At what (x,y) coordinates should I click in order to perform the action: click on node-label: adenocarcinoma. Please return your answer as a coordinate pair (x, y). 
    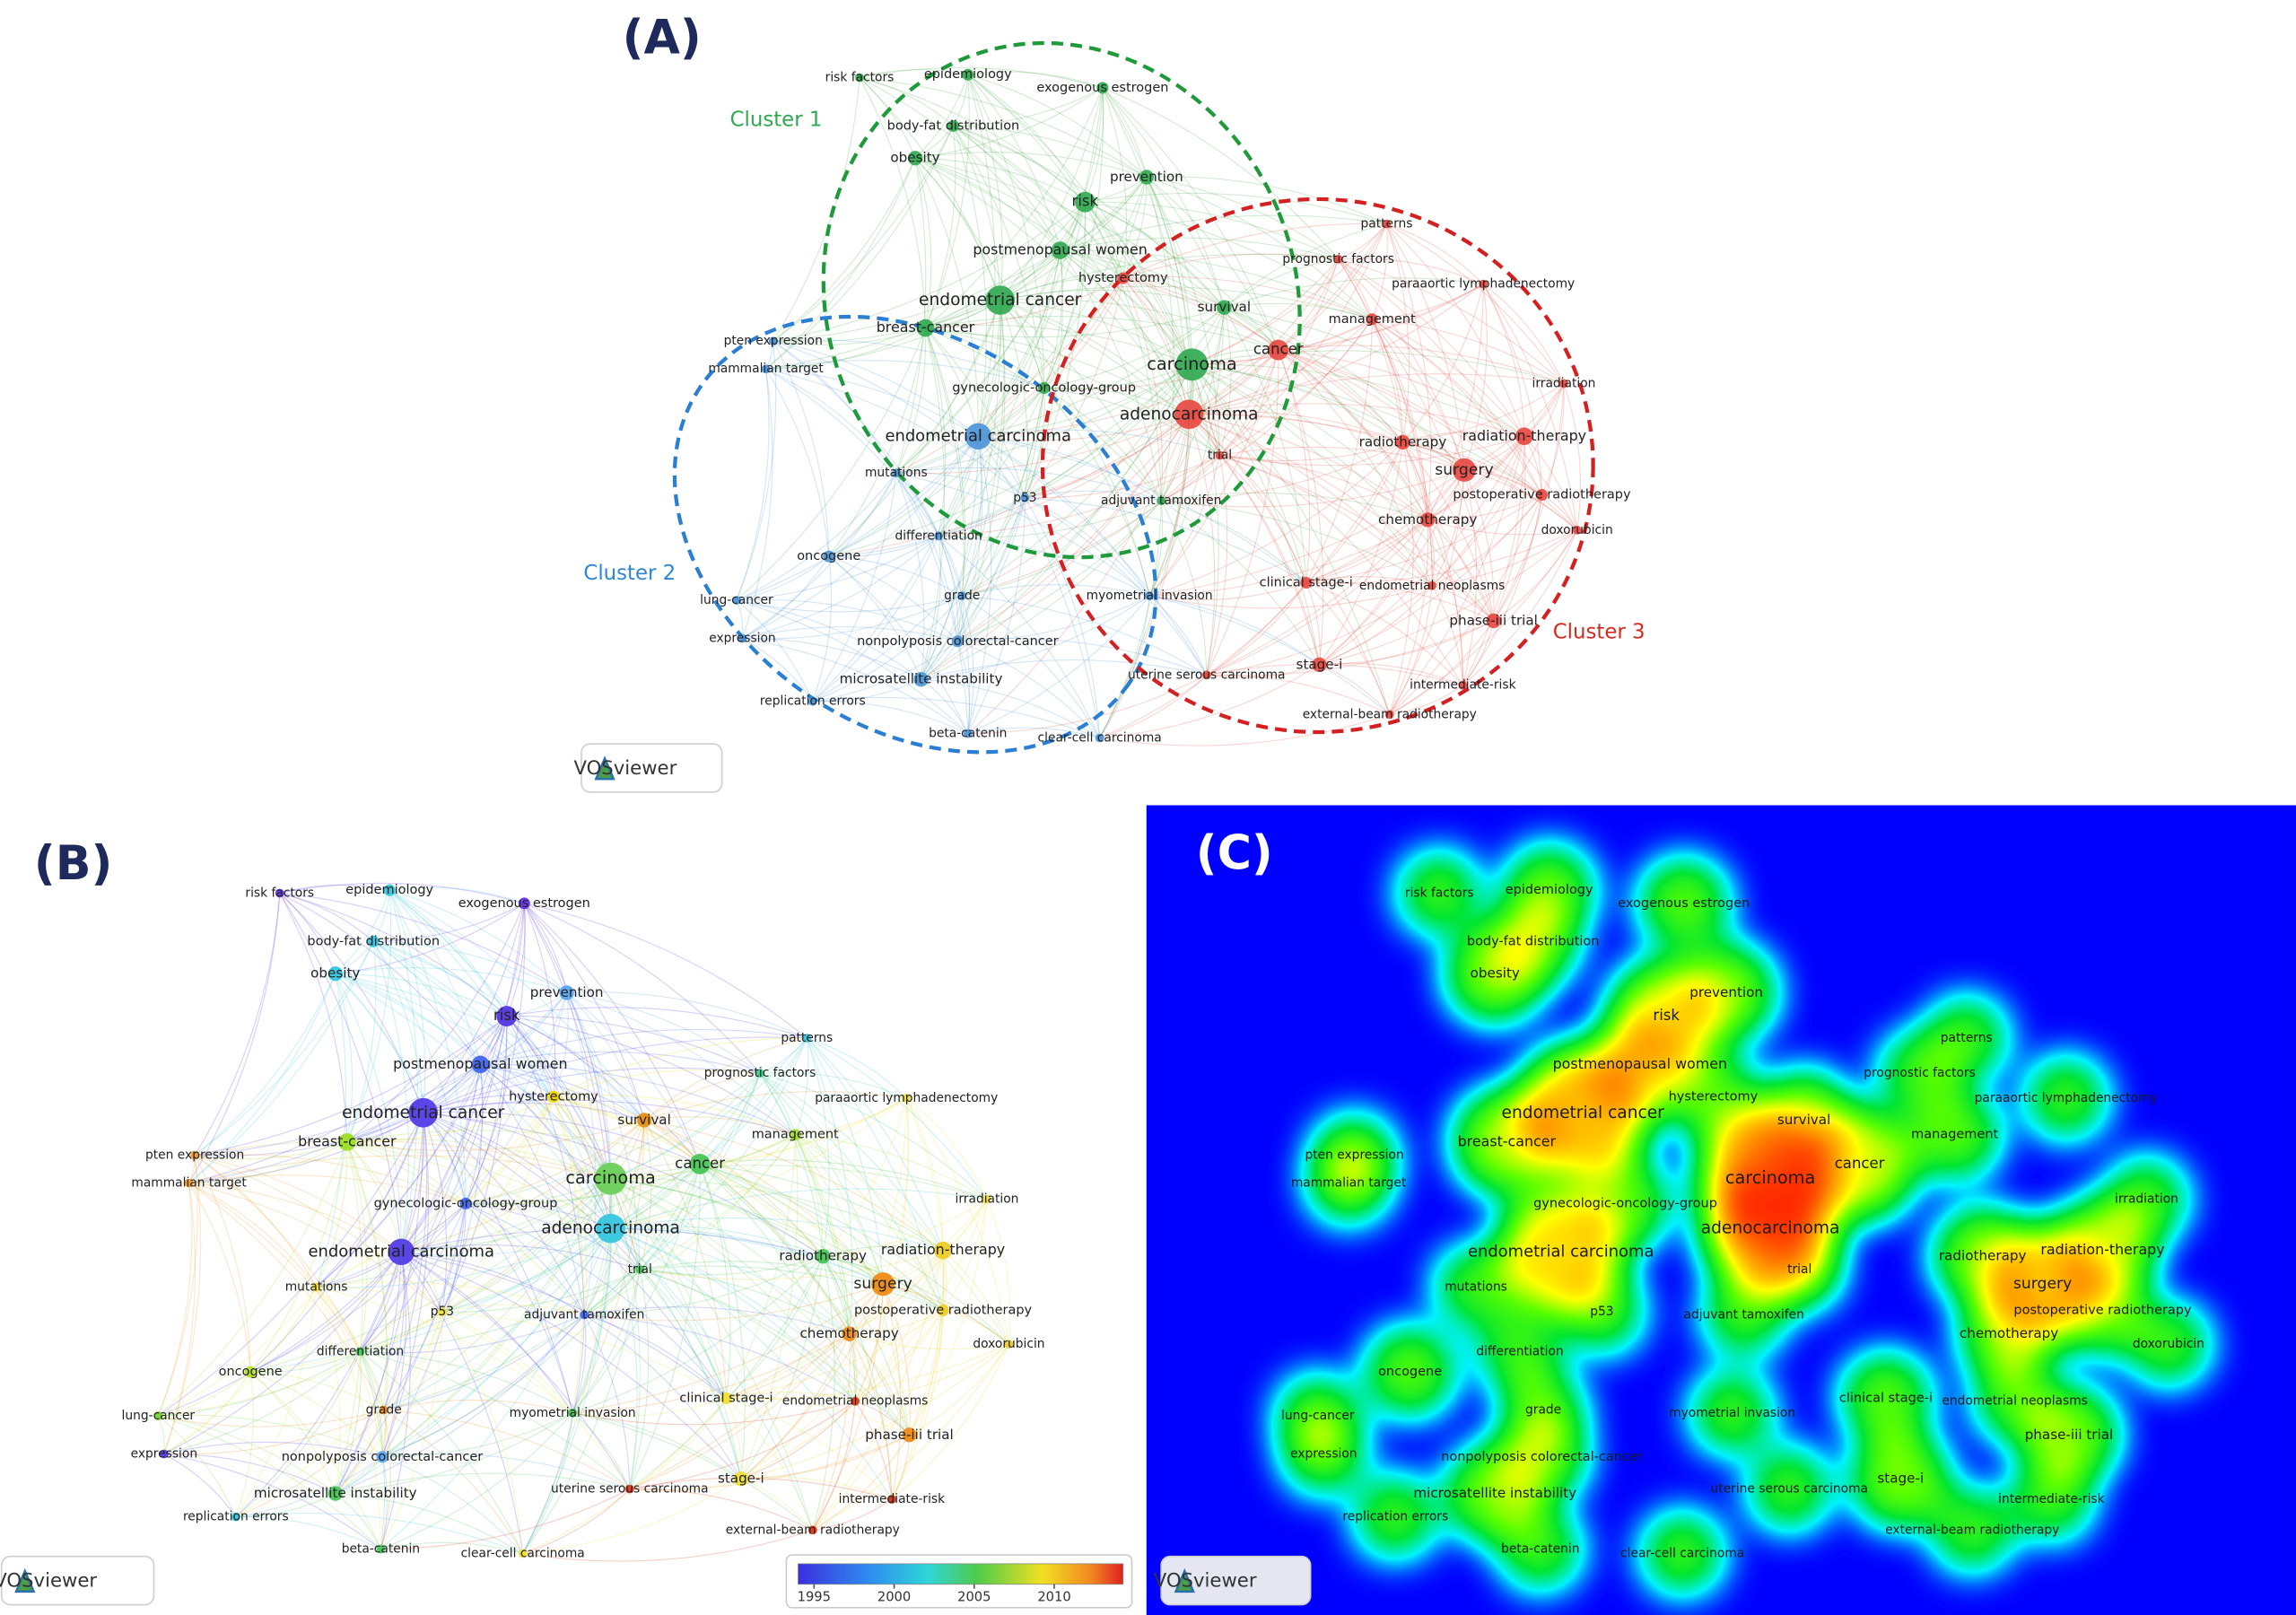
    Looking at the image, I should click on (611, 1229).